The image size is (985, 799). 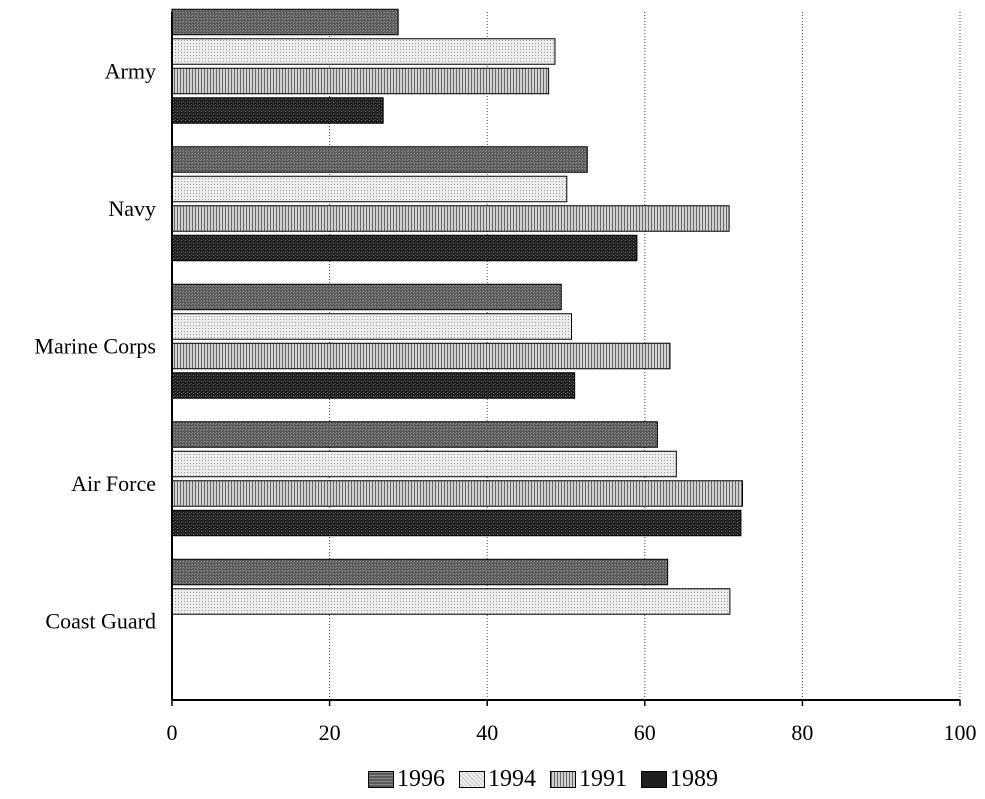 What do you see at coordinates (366, 297) in the screenshot?
I see `bar-marine-corps-1996` at bounding box center [366, 297].